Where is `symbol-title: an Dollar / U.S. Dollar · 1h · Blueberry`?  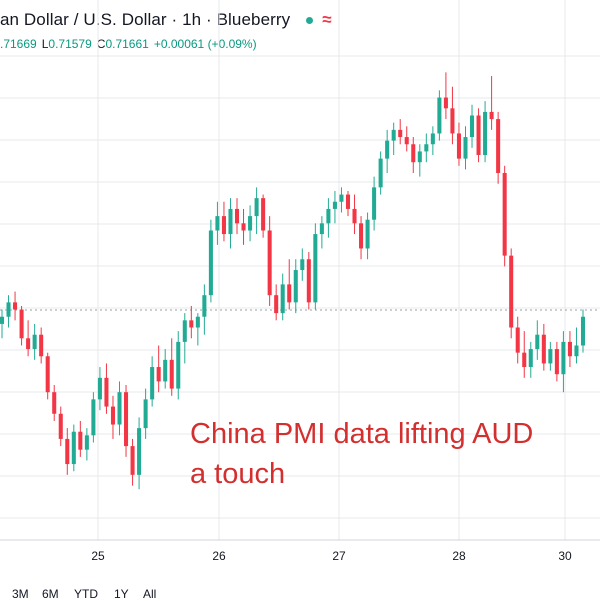 symbol-title: an Dollar / U.S. Dollar · 1h · Blueberry is located at coordinates (145, 19).